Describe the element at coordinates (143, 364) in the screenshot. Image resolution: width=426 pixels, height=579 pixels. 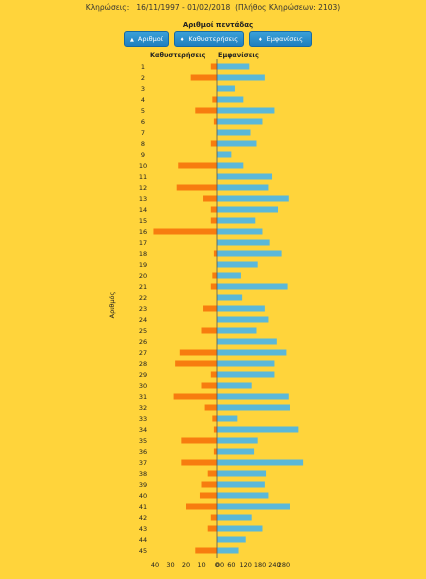
I see `category-label: 28` at that location.